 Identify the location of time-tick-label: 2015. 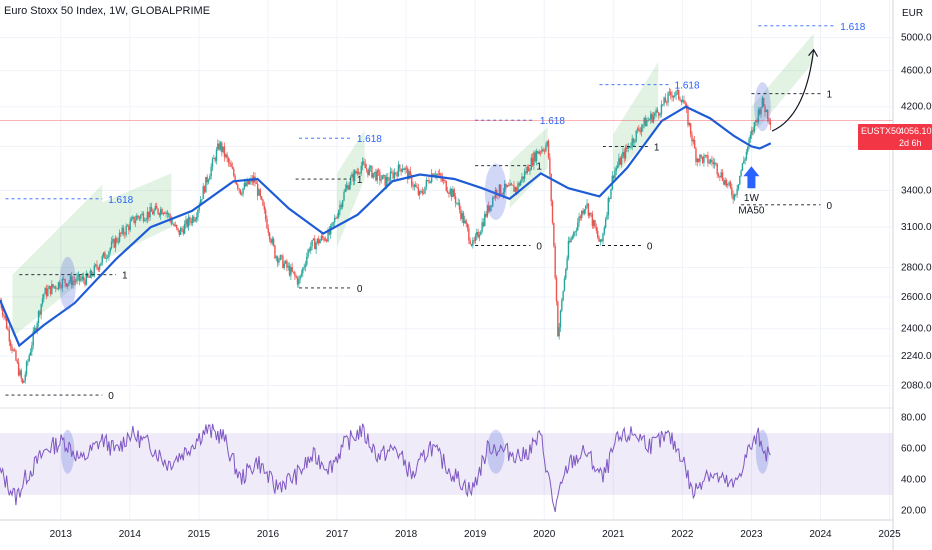
(199, 534).